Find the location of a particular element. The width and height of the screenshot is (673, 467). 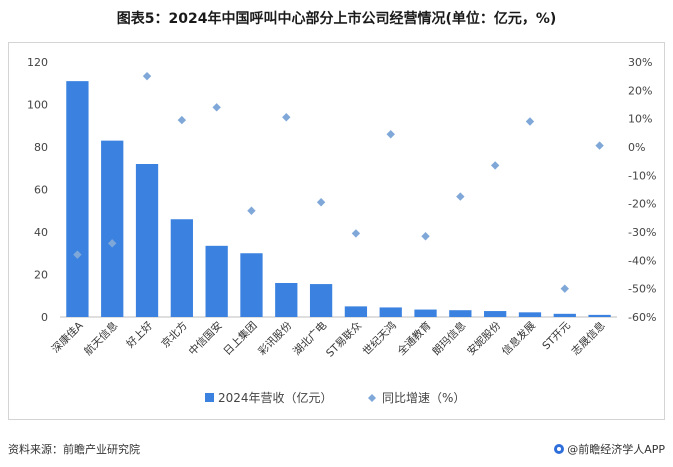

x-tick-label: 安妮股份 is located at coordinates (483, 338).